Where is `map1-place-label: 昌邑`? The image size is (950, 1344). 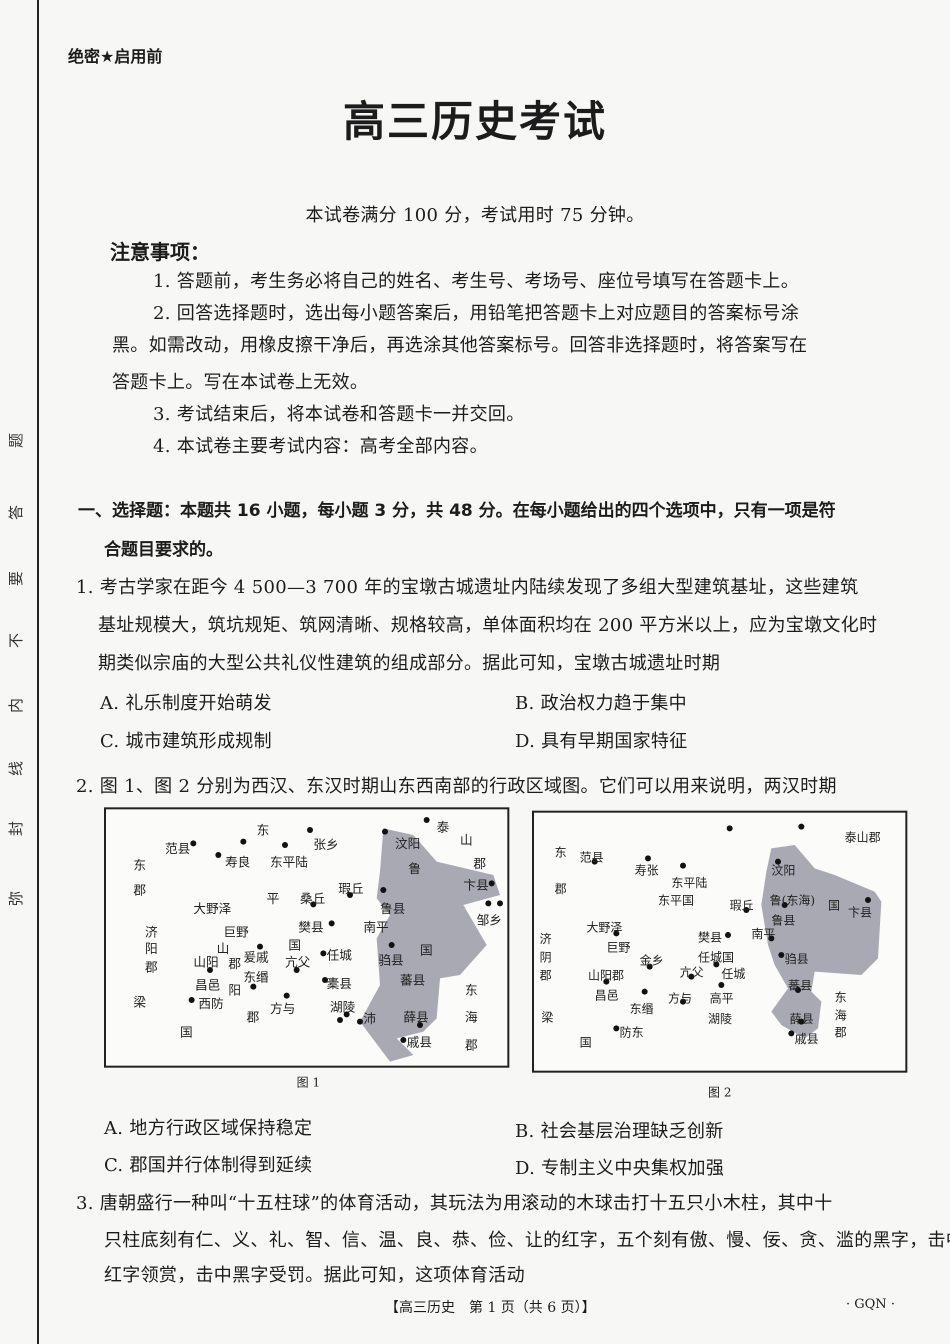 map1-place-label: 昌邑 is located at coordinates (207, 985).